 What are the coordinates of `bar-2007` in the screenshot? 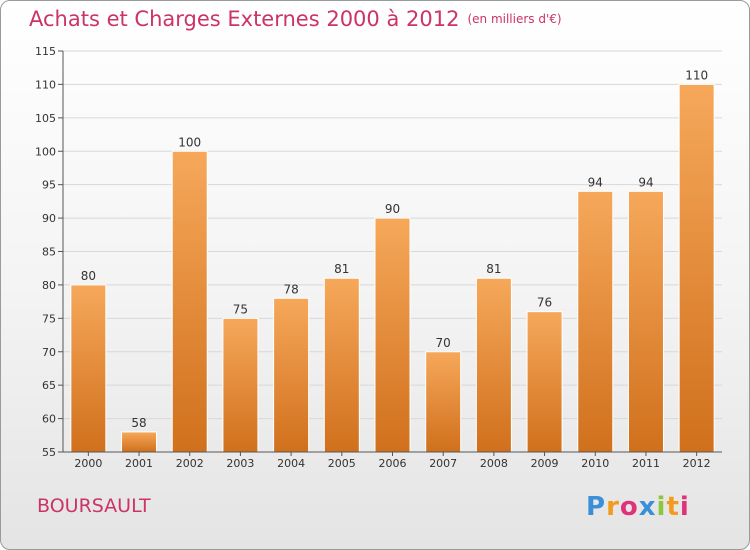 It's located at (443, 402).